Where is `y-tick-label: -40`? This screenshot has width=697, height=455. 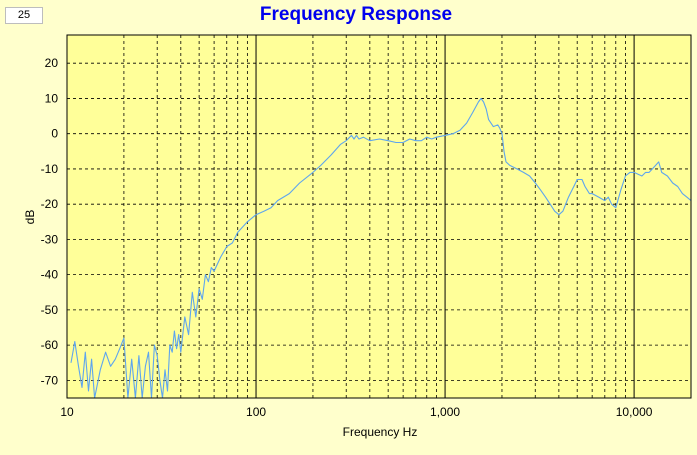 y-tick-label: -40 is located at coordinates (50, 275).